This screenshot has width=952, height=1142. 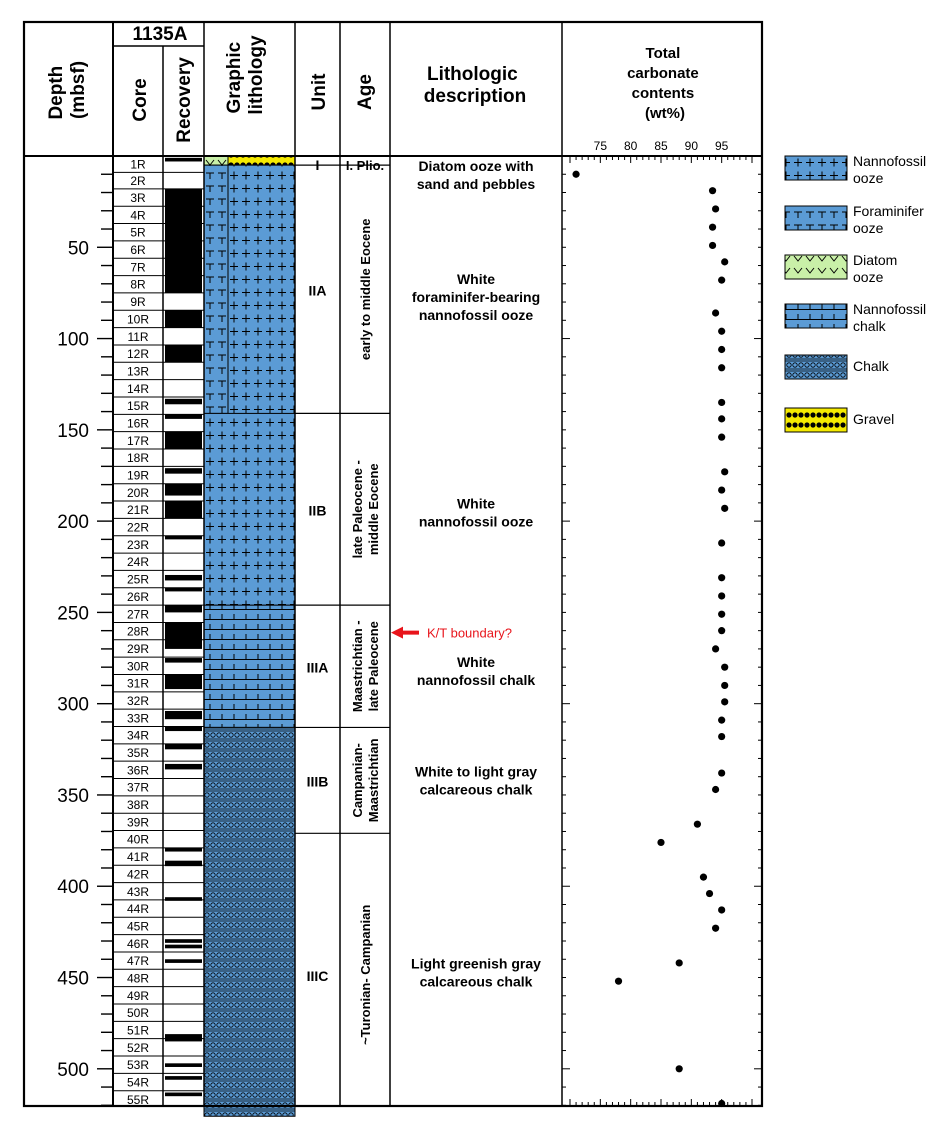 I want to click on age-label: Maastrichtian -late Paleocene, so click(x=365, y=666).